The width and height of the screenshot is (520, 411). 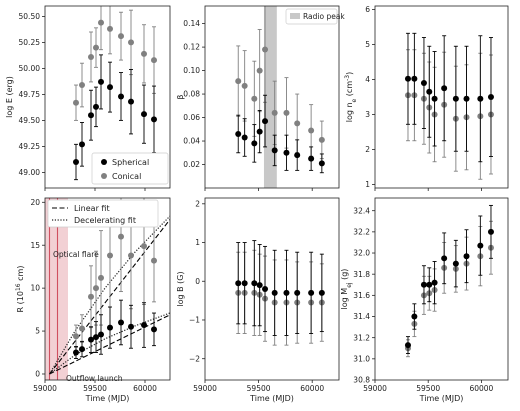 What do you see at coordinates (105, 220) in the screenshot?
I see `legend-label-decelerating: Decelerating fit` at bounding box center [105, 220].